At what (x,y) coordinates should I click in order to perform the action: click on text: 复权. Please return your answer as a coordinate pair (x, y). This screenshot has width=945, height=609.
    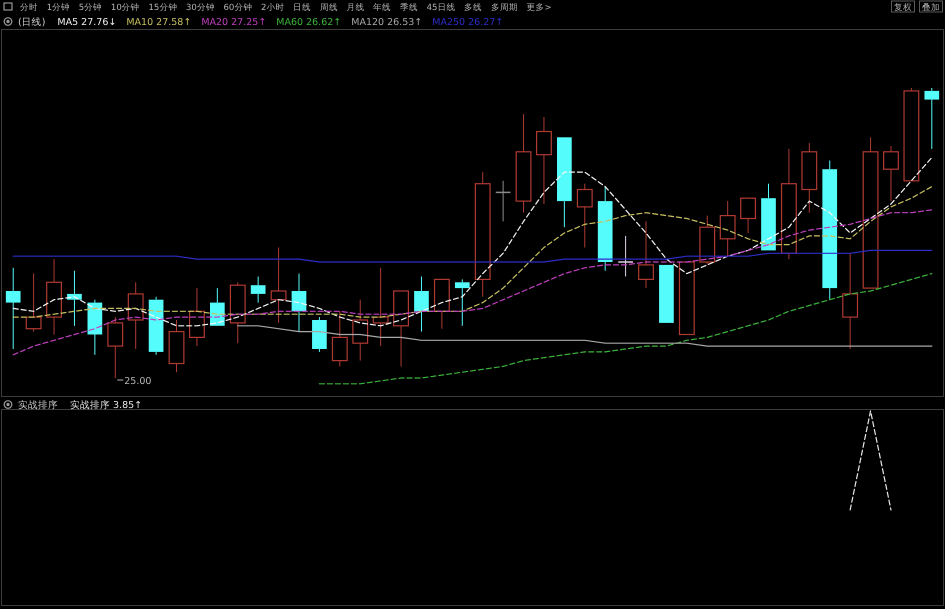
    Looking at the image, I should click on (903, 7).